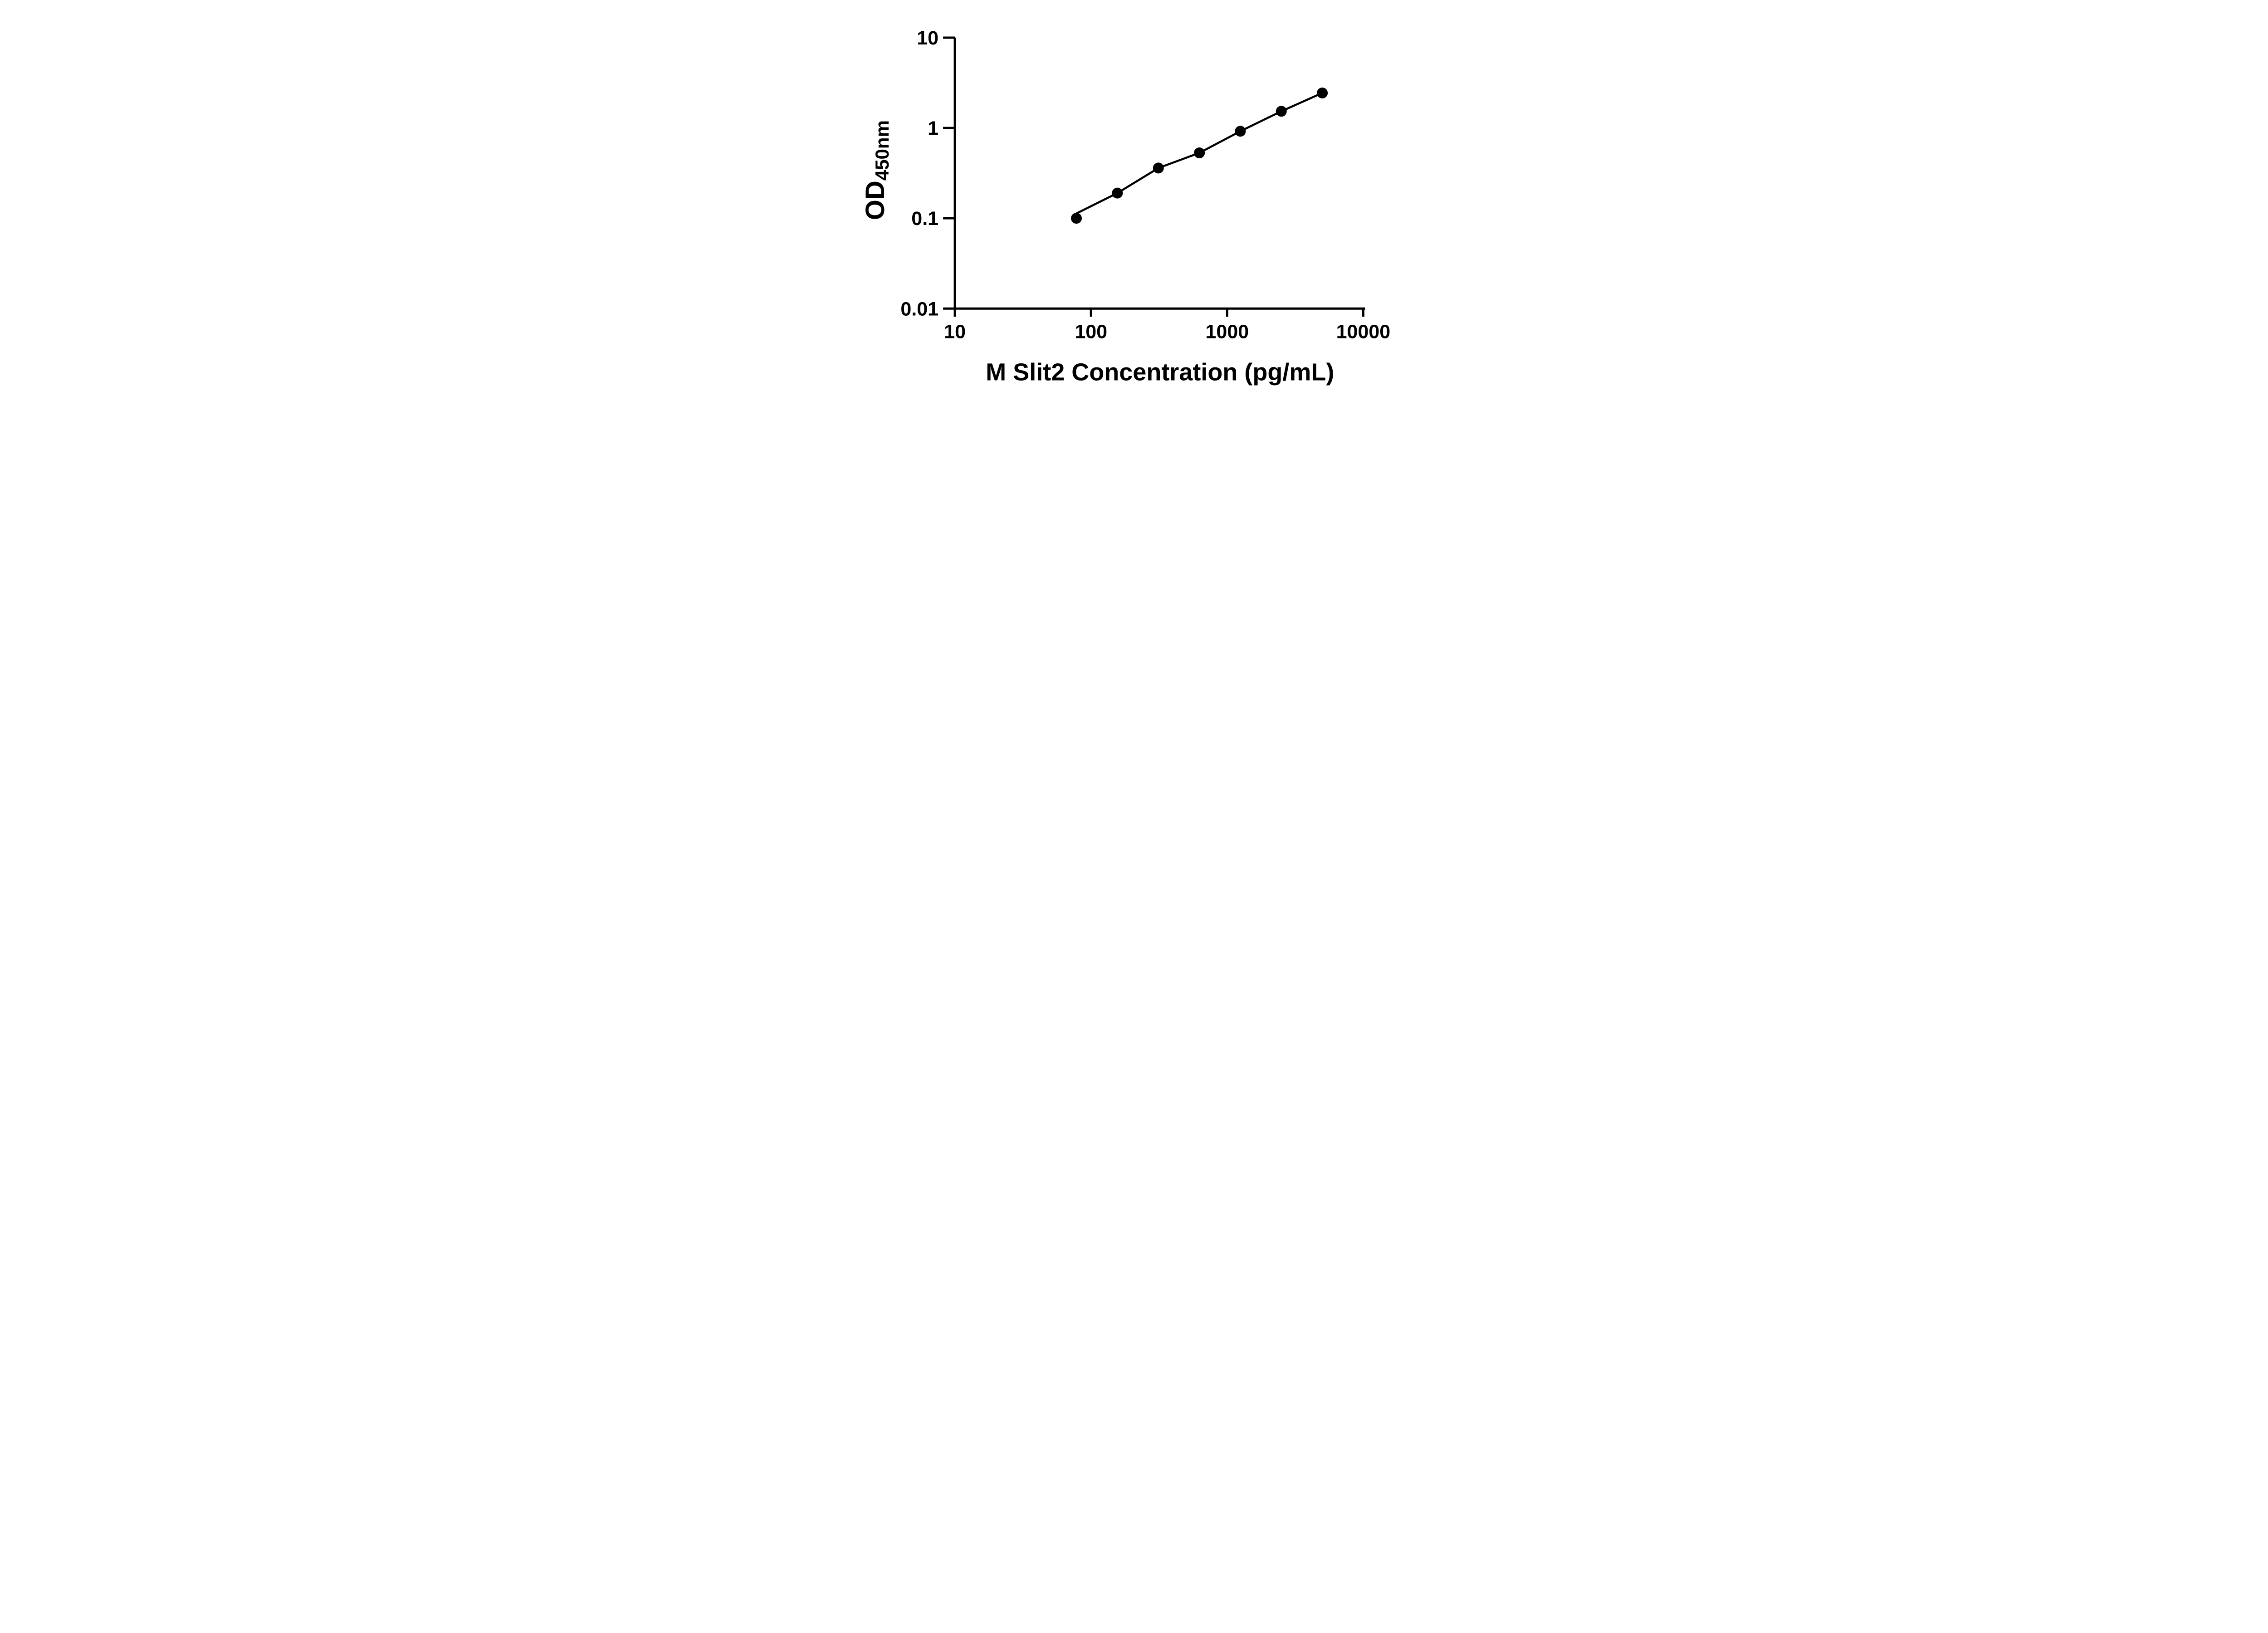 This screenshot has height=1633, width=2268. What do you see at coordinates (928, 38) in the screenshot?
I see `y-tick-label: 10` at bounding box center [928, 38].